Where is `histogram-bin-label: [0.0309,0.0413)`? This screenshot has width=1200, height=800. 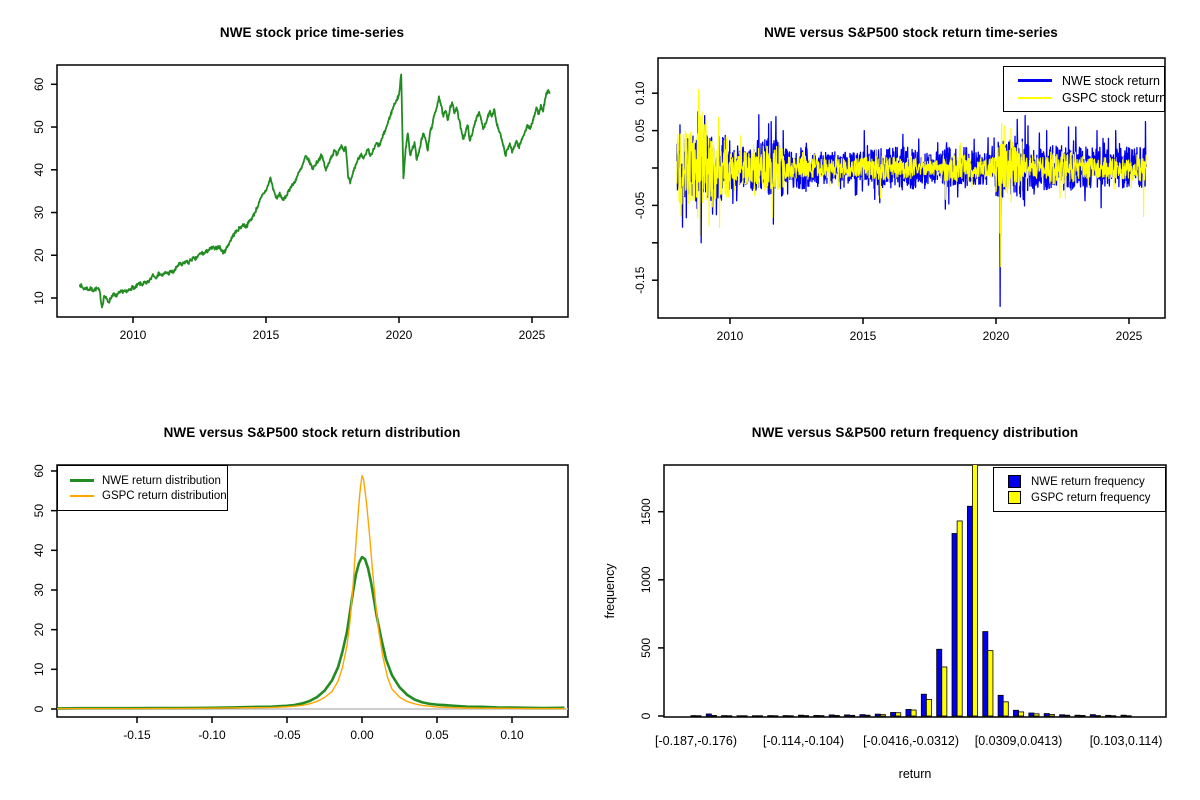
histogram-bin-label: [0.0309,0.0413) is located at coordinates (1019, 741).